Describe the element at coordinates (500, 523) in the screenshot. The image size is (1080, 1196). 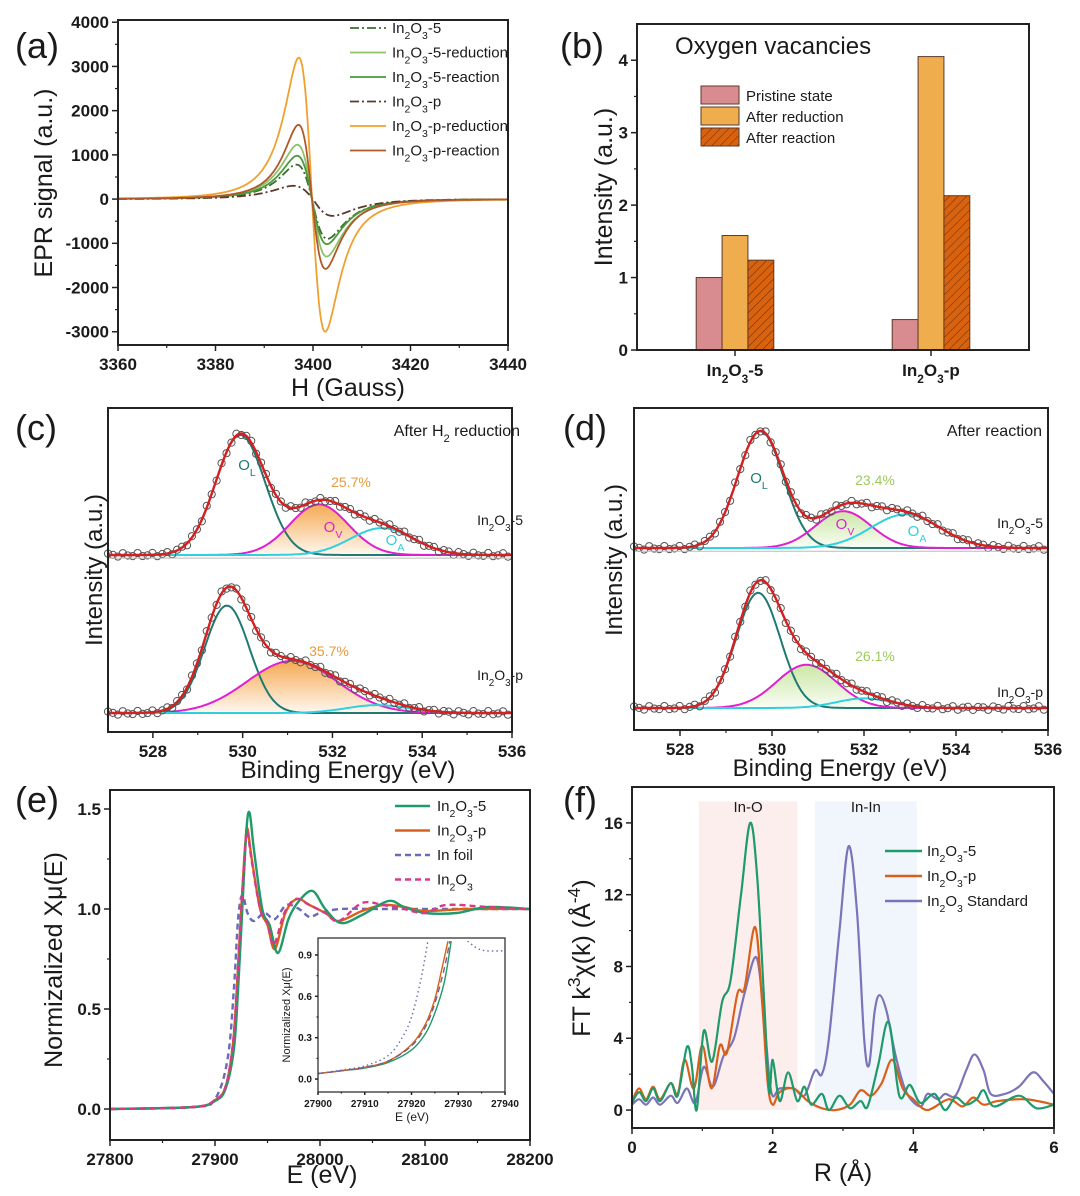
I see `sample-label: In2O3-5` at that location.